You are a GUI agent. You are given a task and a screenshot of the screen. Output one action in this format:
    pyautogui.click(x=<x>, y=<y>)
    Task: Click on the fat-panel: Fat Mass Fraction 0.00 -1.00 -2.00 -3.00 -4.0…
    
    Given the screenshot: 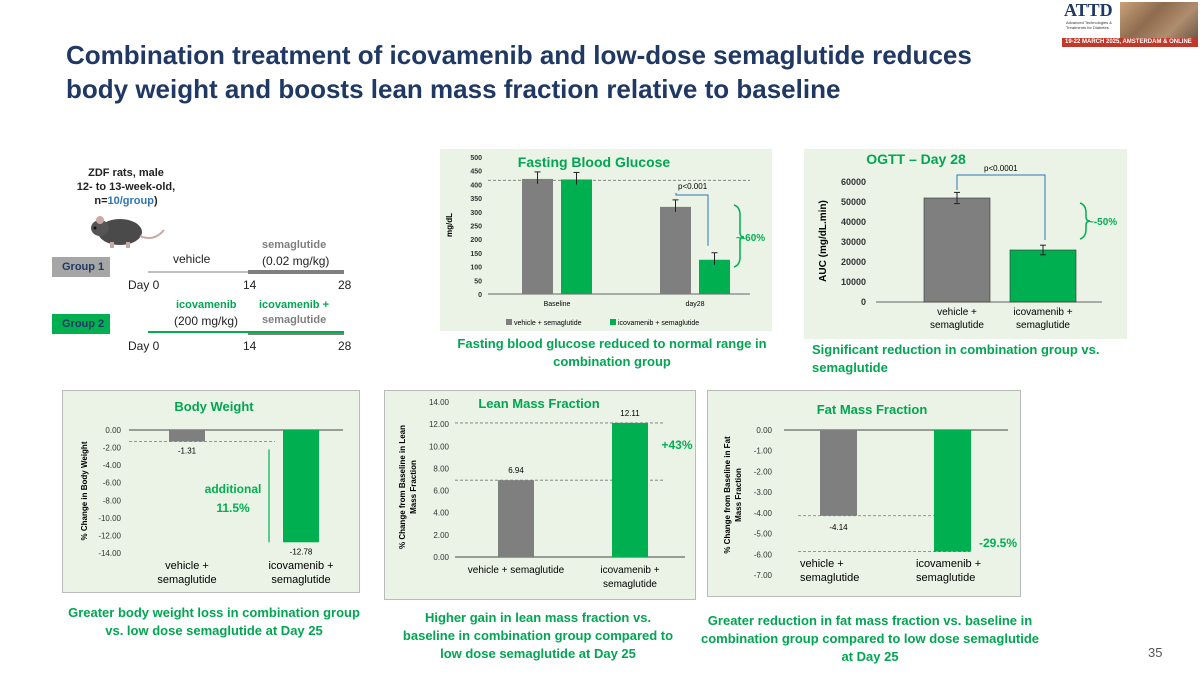 What is the action you would take?
    pyautogui.click(x=864, y=493)
    